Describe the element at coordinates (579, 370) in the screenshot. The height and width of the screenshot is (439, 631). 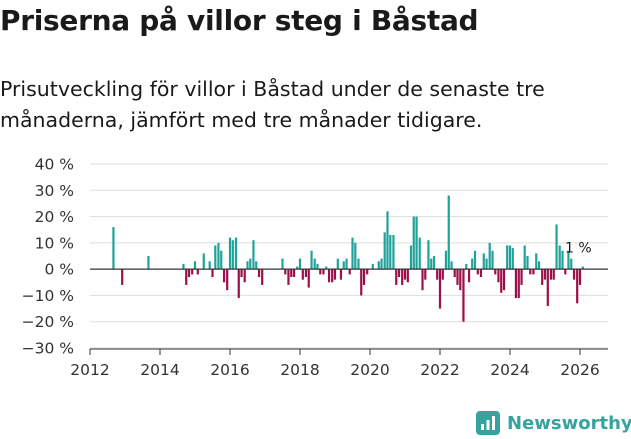
I see `x-tick-label: 2026` at that location.